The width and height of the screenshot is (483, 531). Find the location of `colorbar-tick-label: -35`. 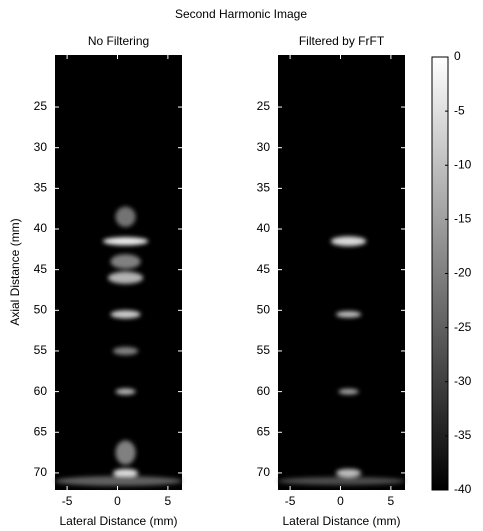

colorbar-tick-label: -35 is located at coordinates (463, 435).